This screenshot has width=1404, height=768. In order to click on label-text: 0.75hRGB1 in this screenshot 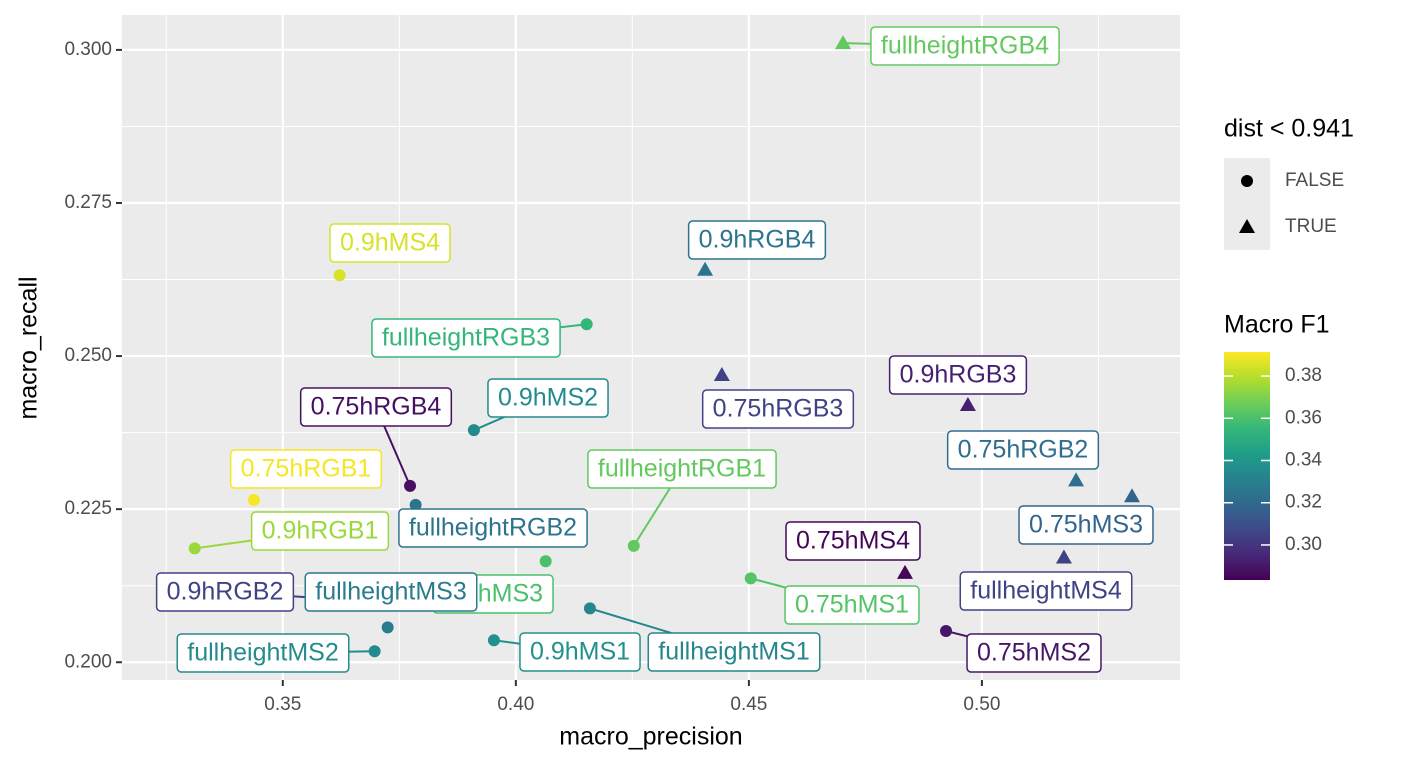, I will do `click(306, 469)`.